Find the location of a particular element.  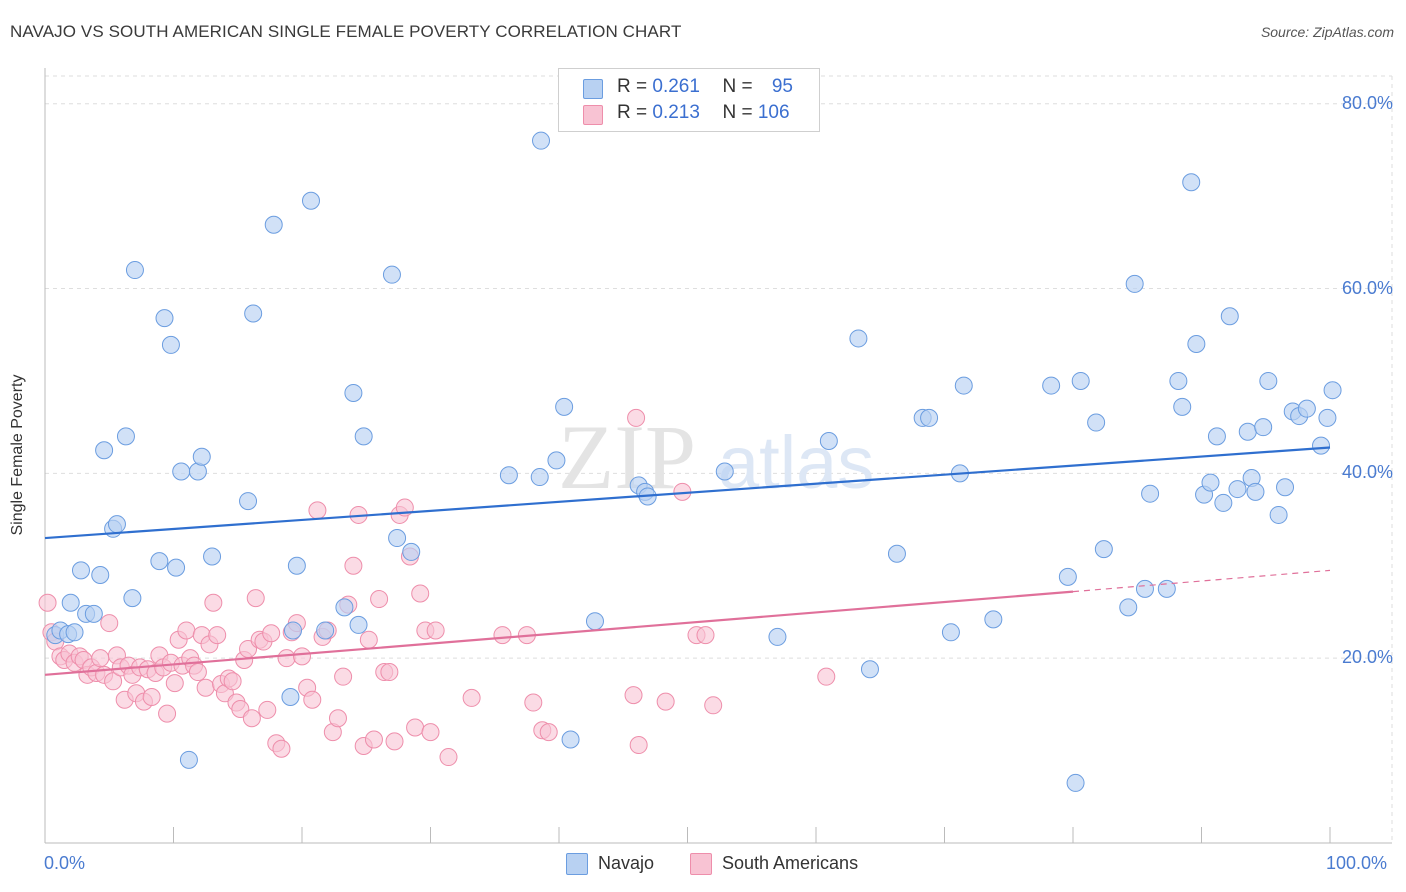

x-tick-label-min: 0.0% is located at coordinates (65, 863).